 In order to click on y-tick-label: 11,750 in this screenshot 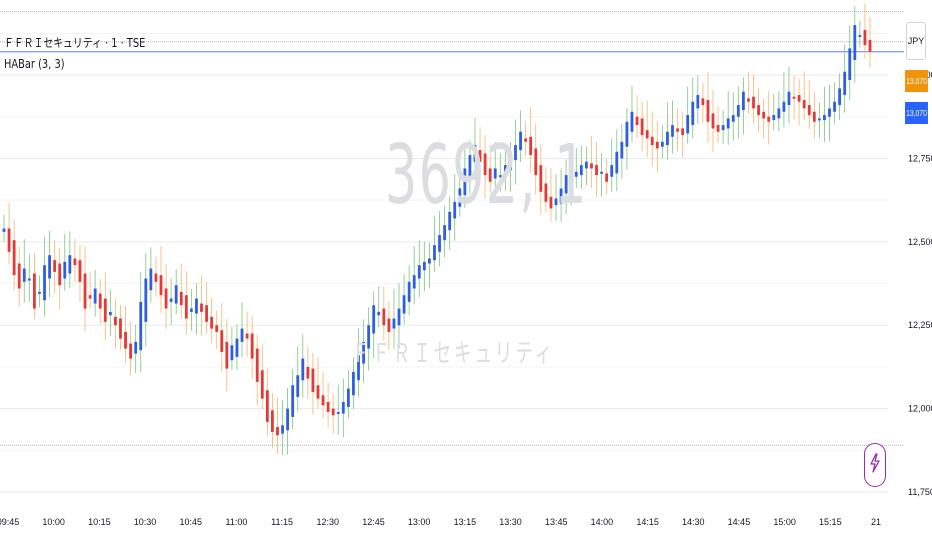, I will do `click(920, 492)`.